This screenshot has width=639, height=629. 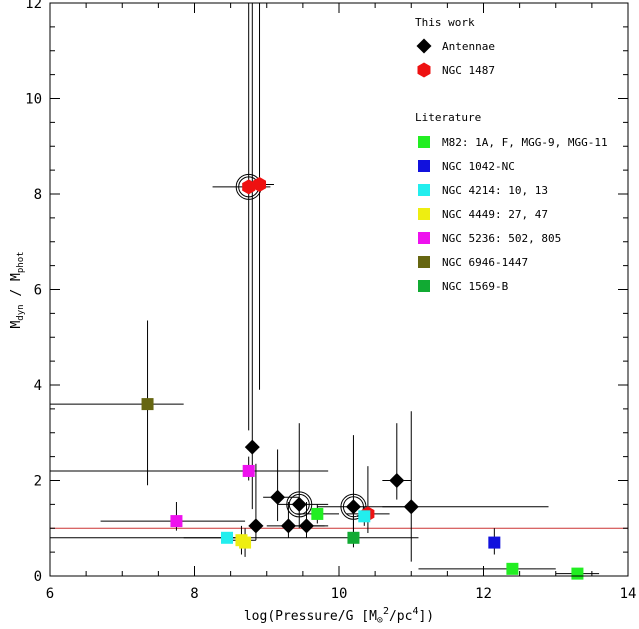 What do you see at coordinates (501, 238) in the screenshot?
I see `legend-entry-label: NGC 5236: 502, 805` at bounding box center [501, 238].